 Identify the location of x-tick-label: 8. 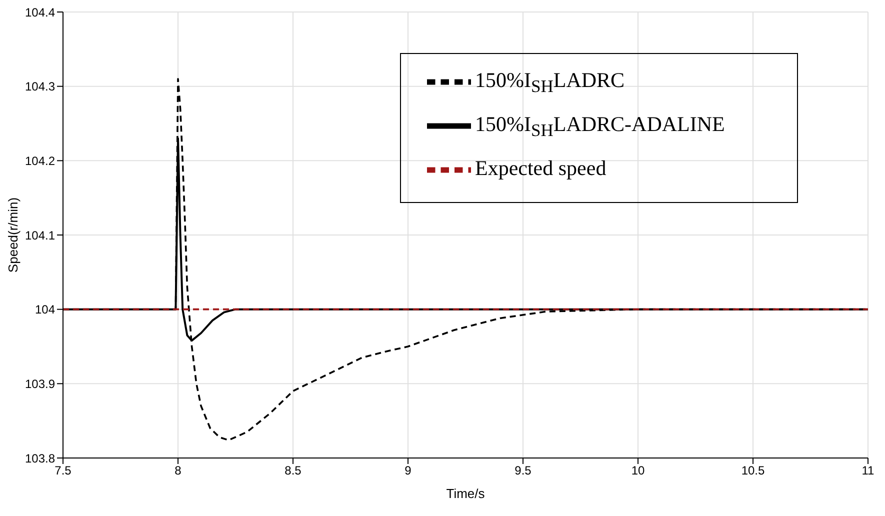
(178, 471).